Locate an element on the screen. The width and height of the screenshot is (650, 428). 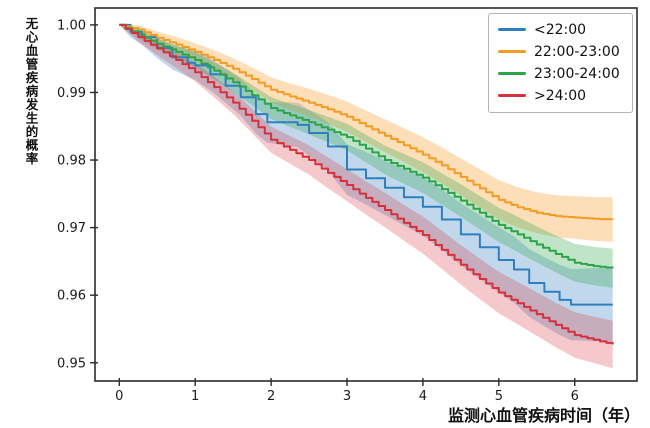
legend-label: 22:00-23:00 is located at coordinates (577, 51).